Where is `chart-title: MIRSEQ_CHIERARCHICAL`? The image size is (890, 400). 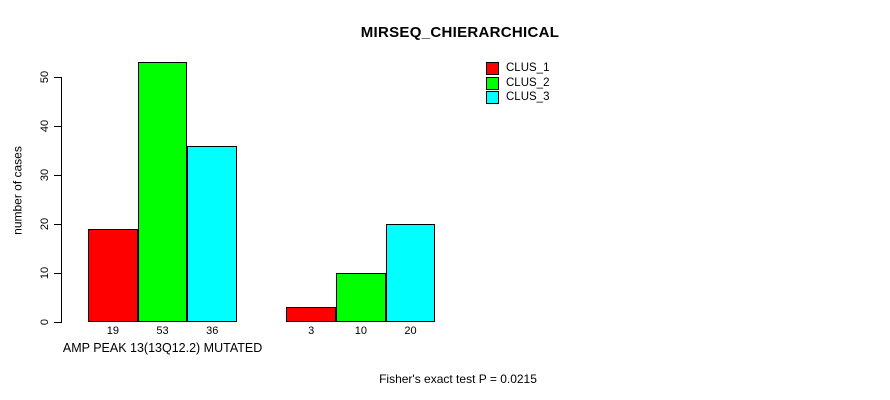 chart-title: MIRSEQ_CHIERARCHICAL is located at coordinates (460, 32).